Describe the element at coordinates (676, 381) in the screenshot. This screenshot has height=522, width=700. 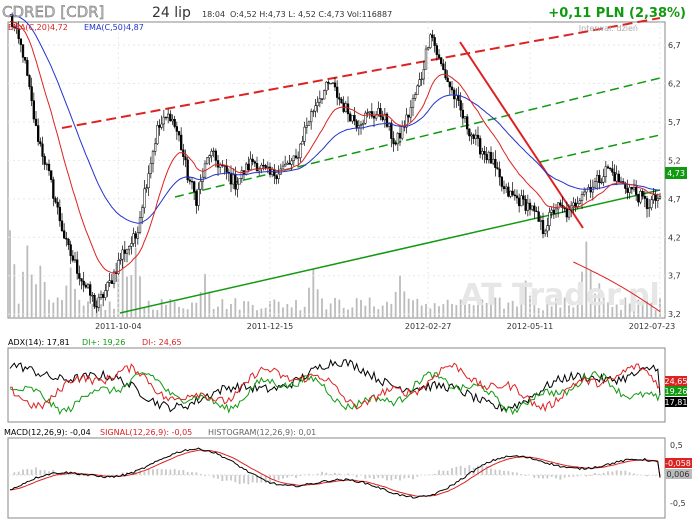
I see `di-minus-value: 24,65` at that location.